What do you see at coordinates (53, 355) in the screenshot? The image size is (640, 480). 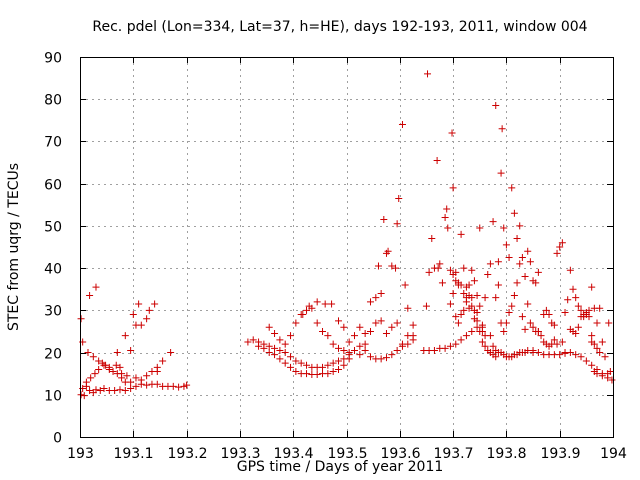 I see `y-tick-label: 20` at bounding box center [53, 355].